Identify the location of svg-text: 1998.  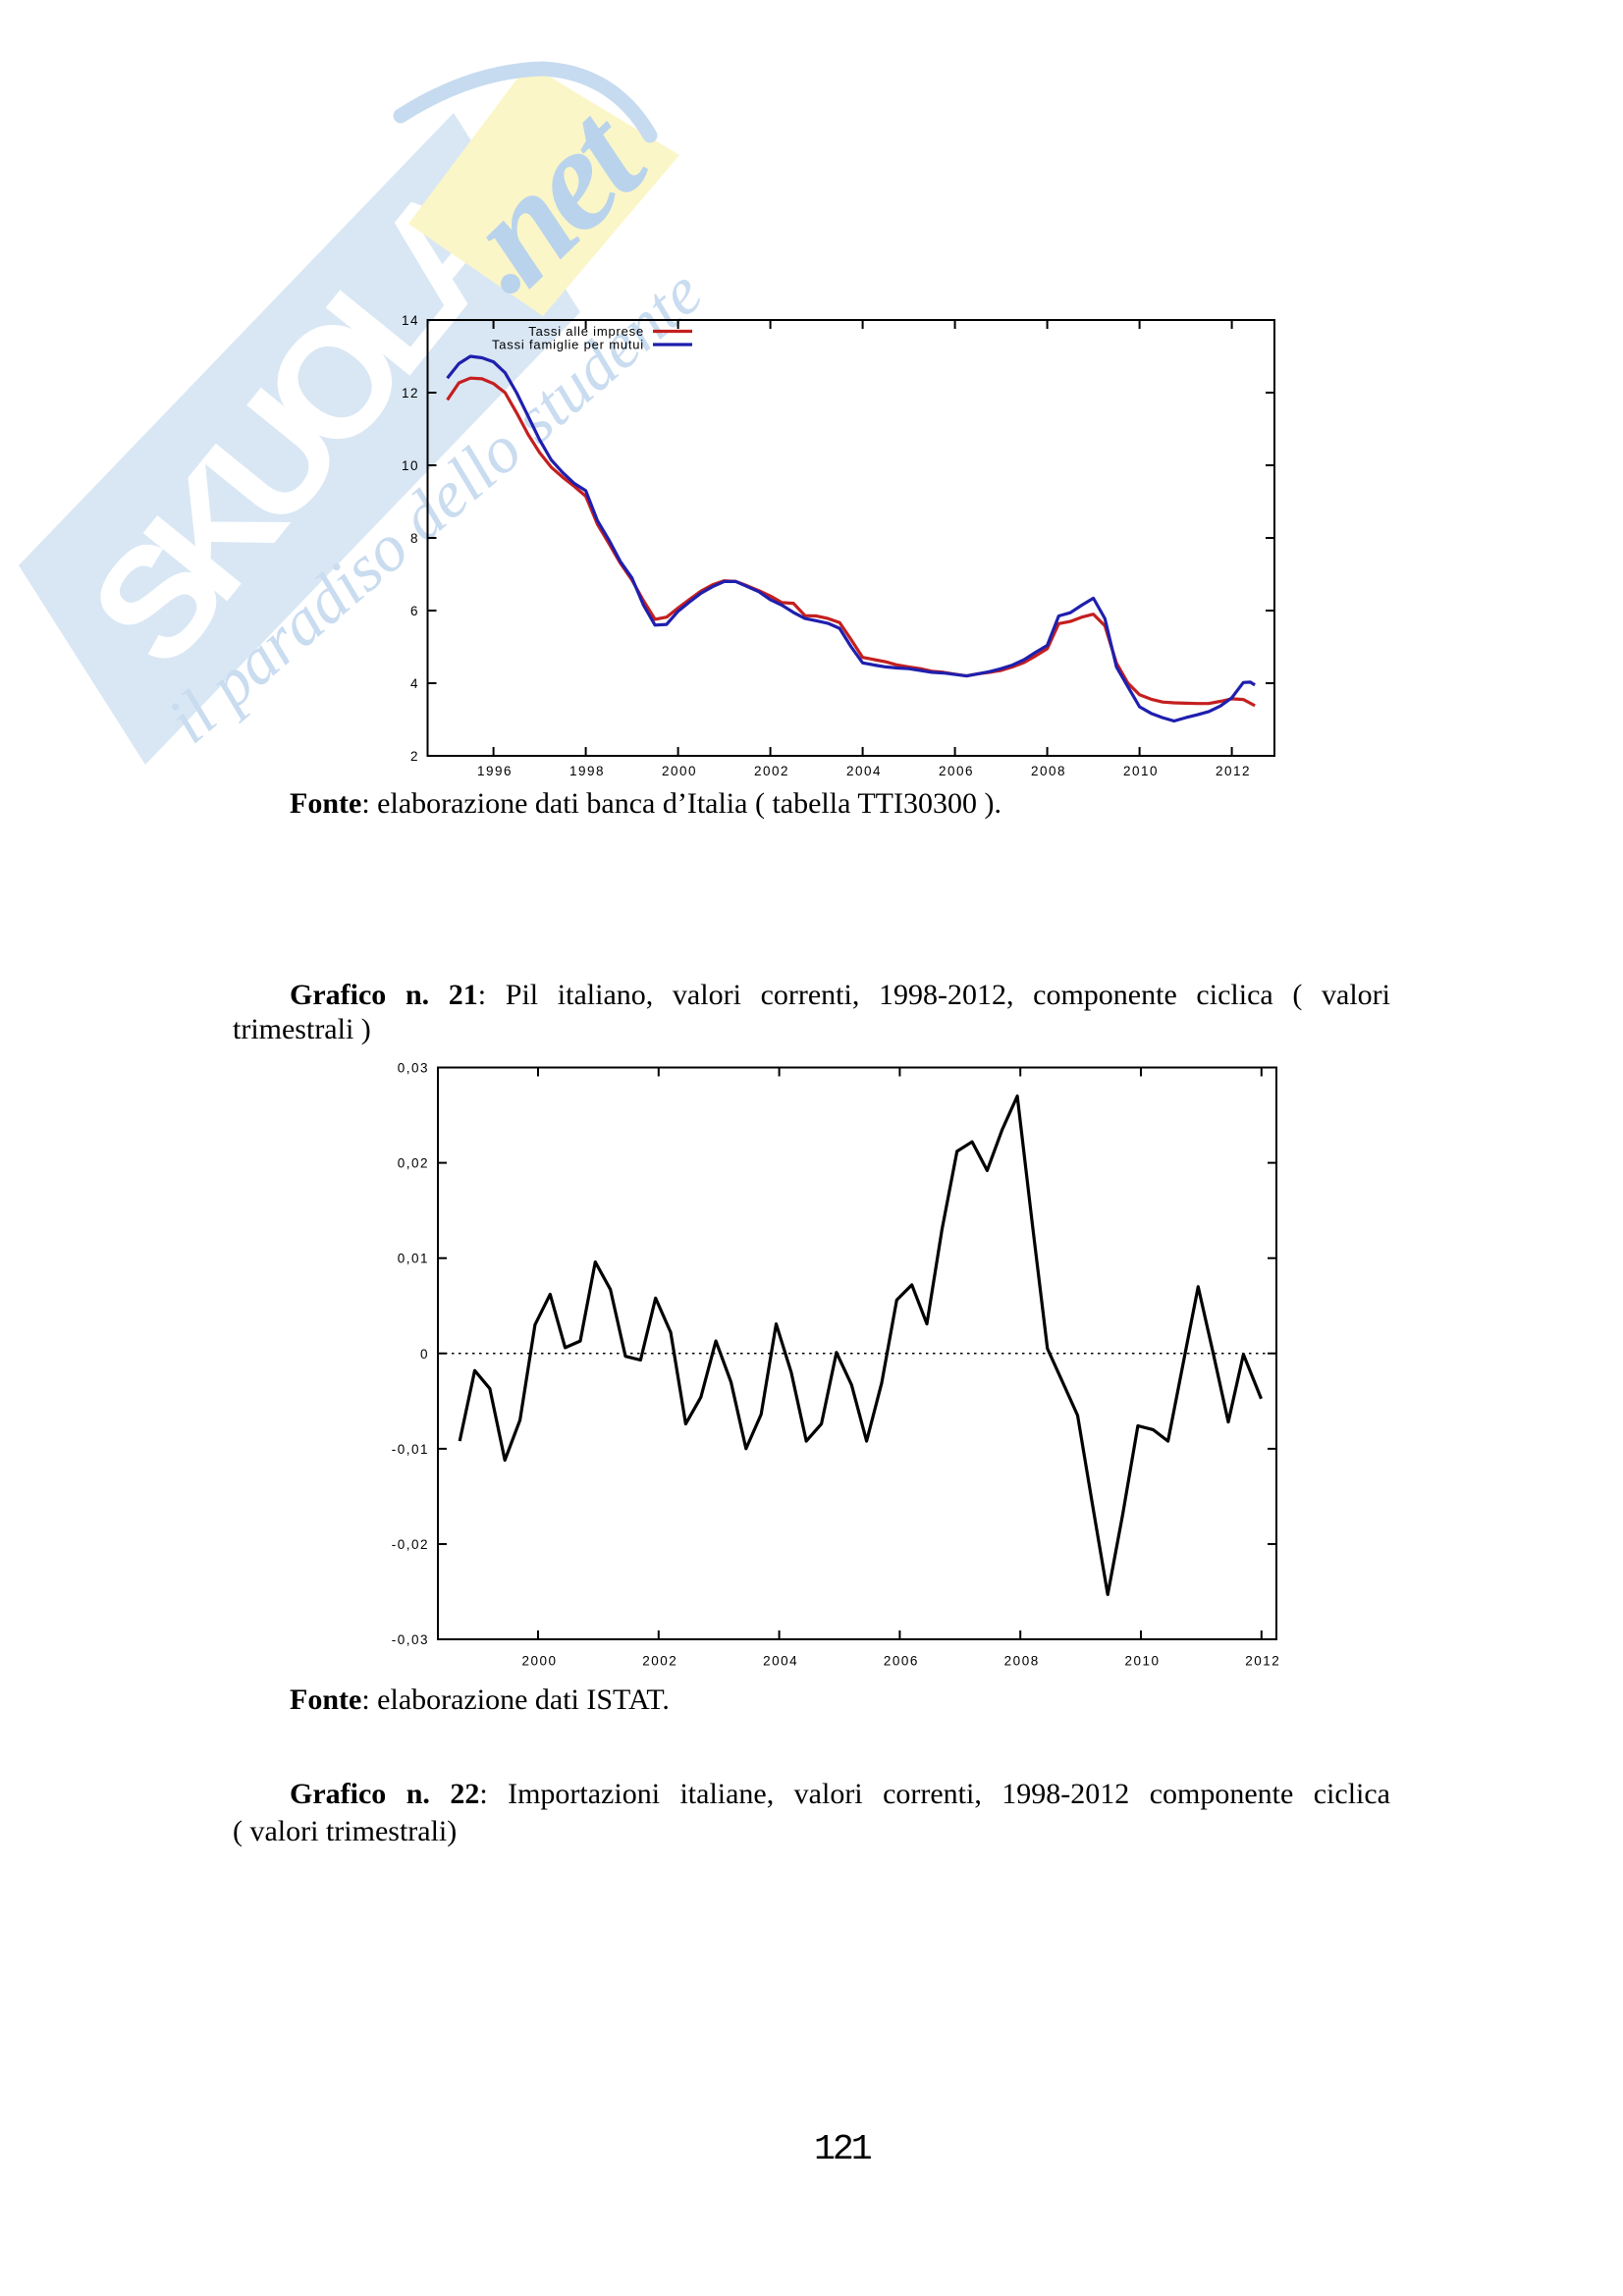
(587, 771).